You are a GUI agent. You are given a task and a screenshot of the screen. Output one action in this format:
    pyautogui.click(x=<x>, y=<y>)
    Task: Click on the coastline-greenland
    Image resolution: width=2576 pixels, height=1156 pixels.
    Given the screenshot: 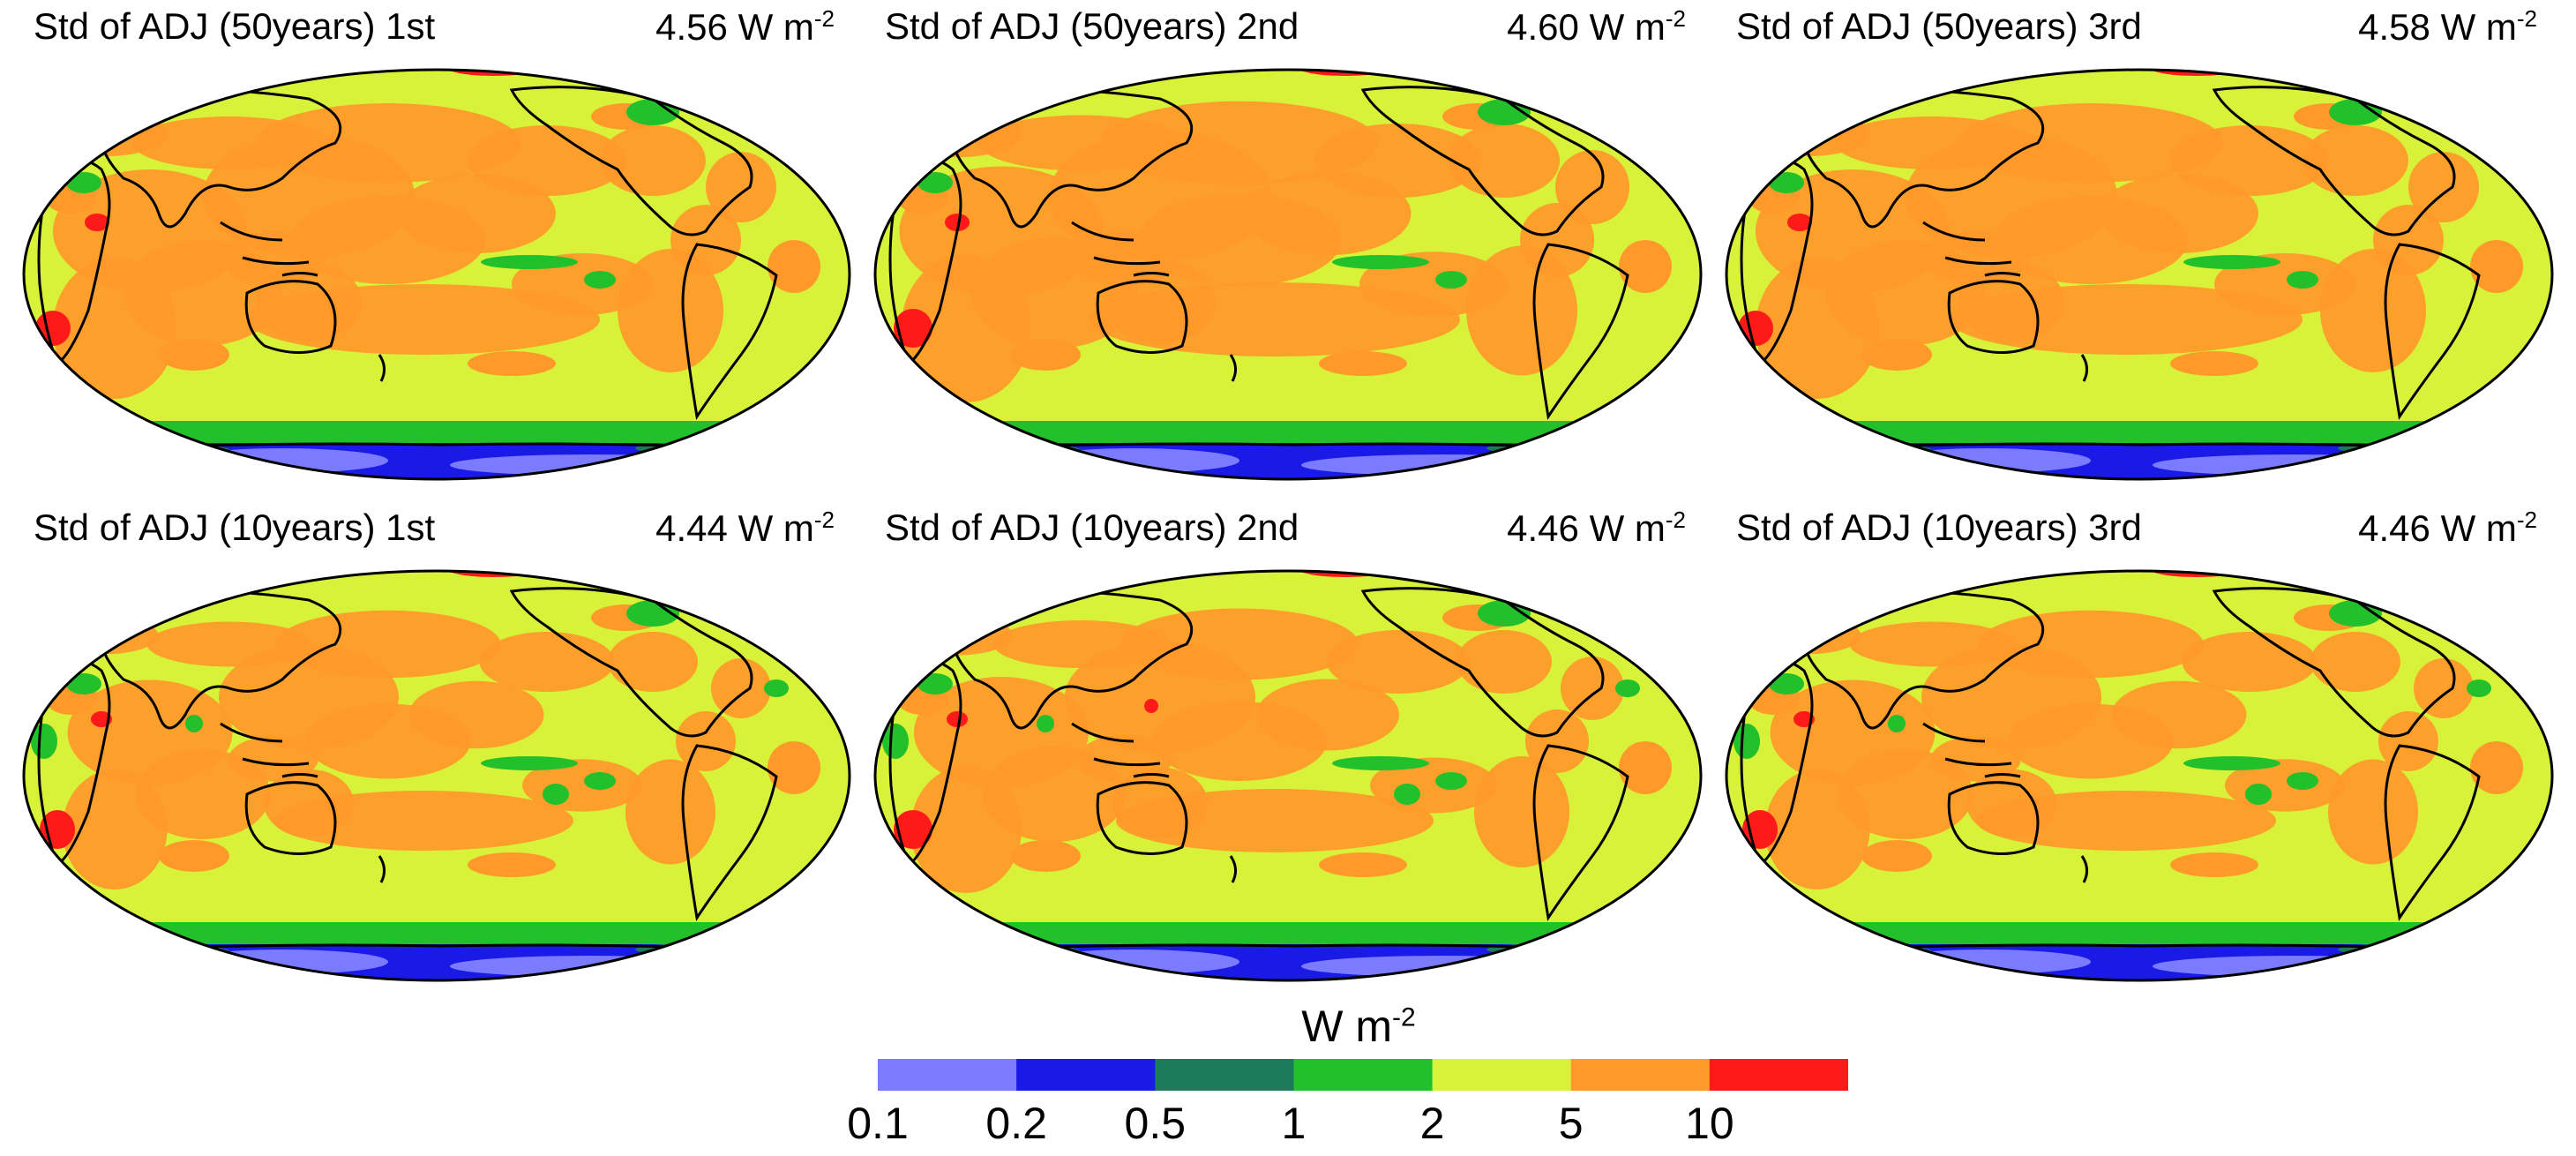 What is the action you would take?
    pyautogui.click(x=732, y=596)
    